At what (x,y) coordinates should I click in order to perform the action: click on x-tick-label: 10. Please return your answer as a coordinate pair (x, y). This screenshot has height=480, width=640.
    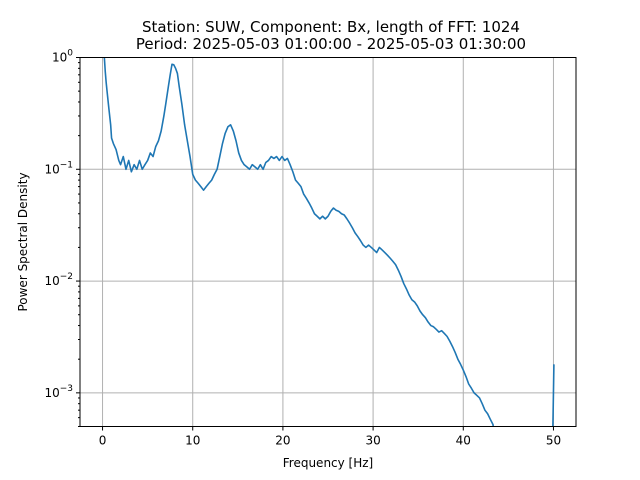
    Looking at the image, I should click on (192, 441).